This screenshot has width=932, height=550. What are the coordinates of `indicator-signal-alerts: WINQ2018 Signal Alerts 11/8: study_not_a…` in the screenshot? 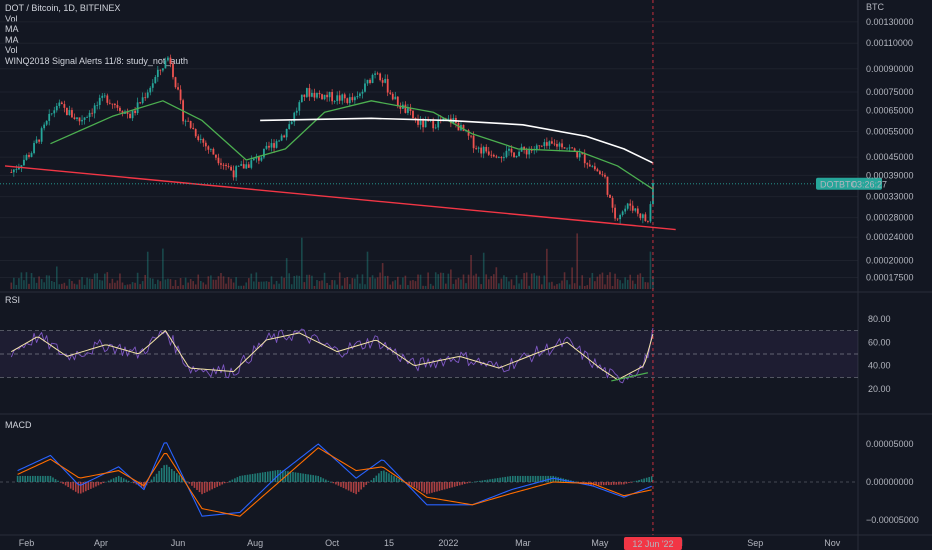 It's located at (96, 60).